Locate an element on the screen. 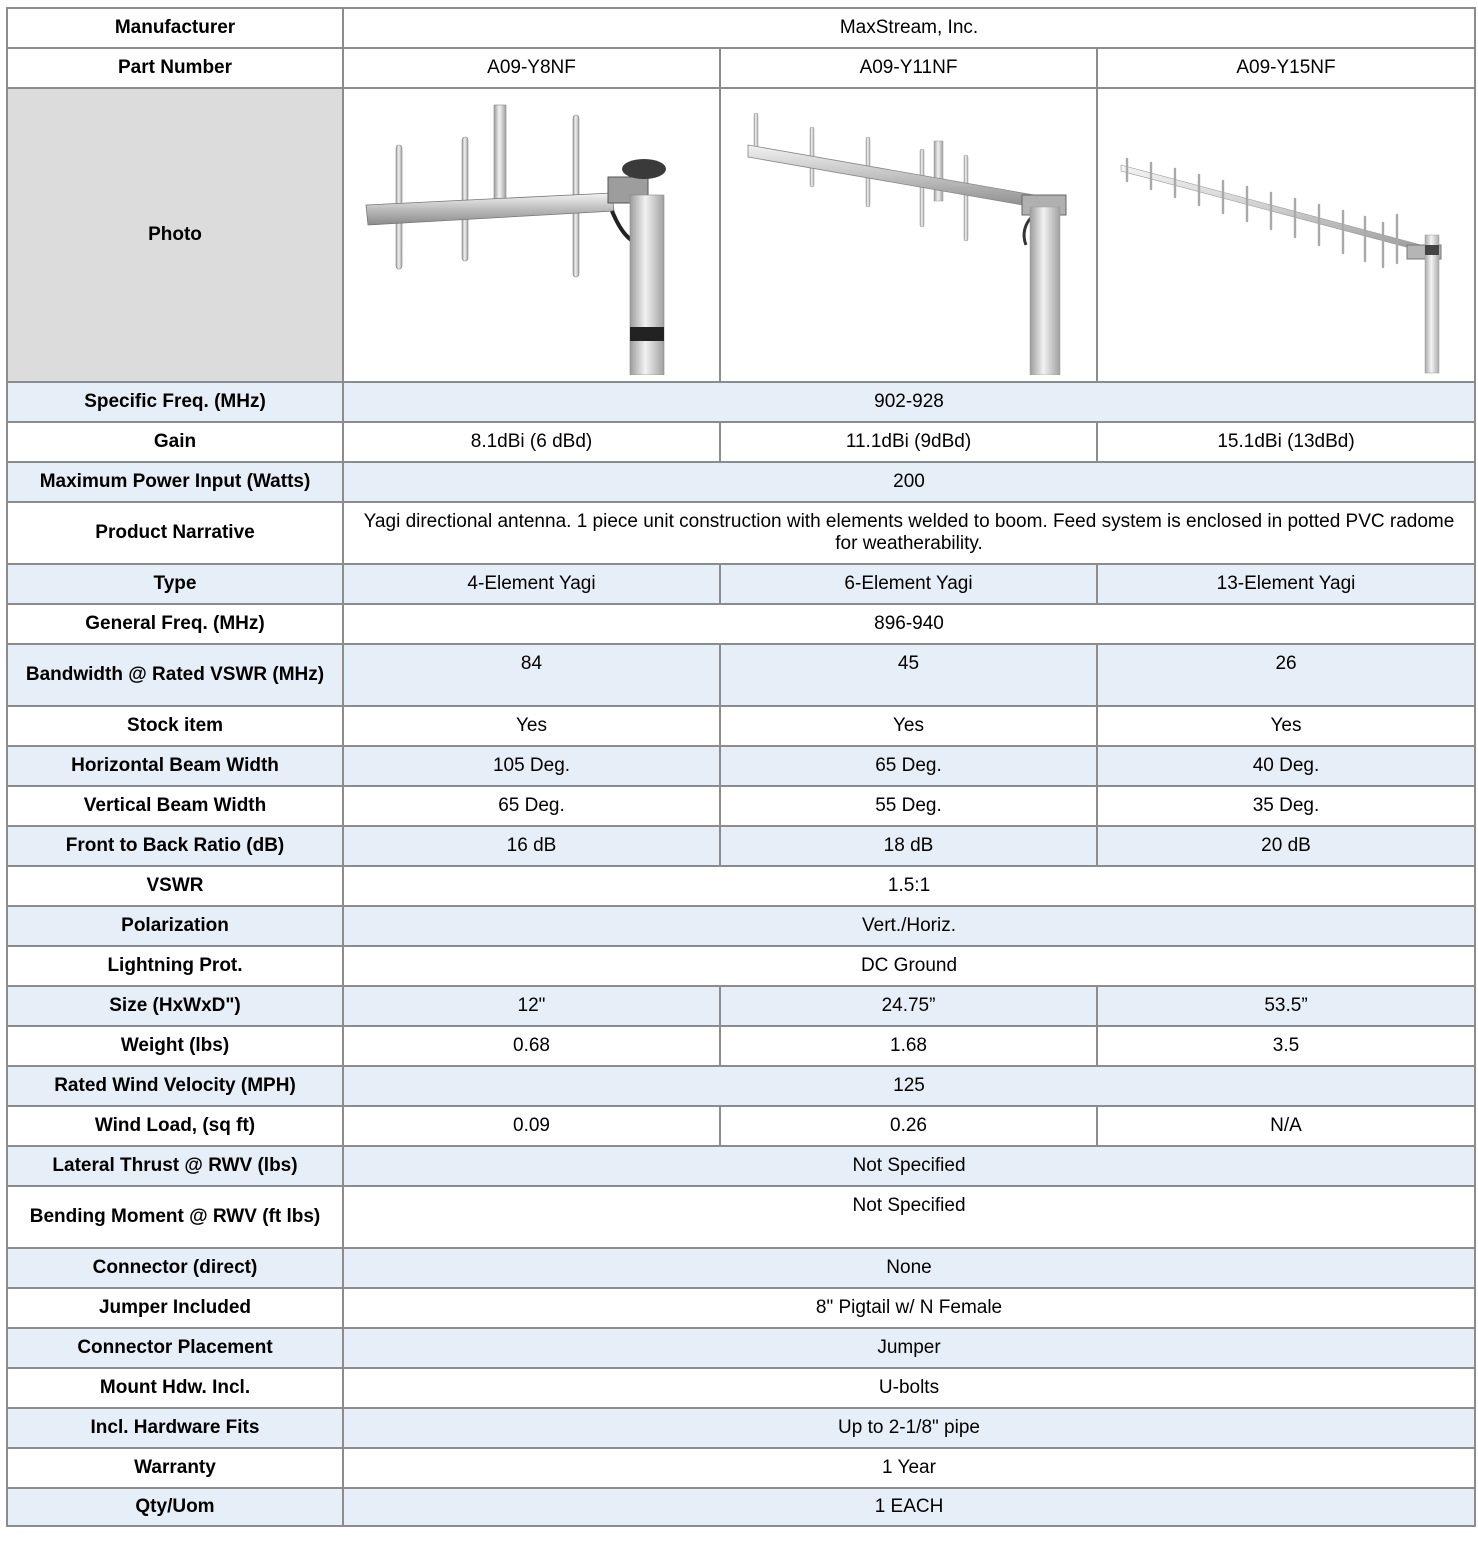 The height and width of the screenshot is (1547, 1478). row-max-power: Maximum Power Input (Watts) 200 is located at coordinates (741, 482).